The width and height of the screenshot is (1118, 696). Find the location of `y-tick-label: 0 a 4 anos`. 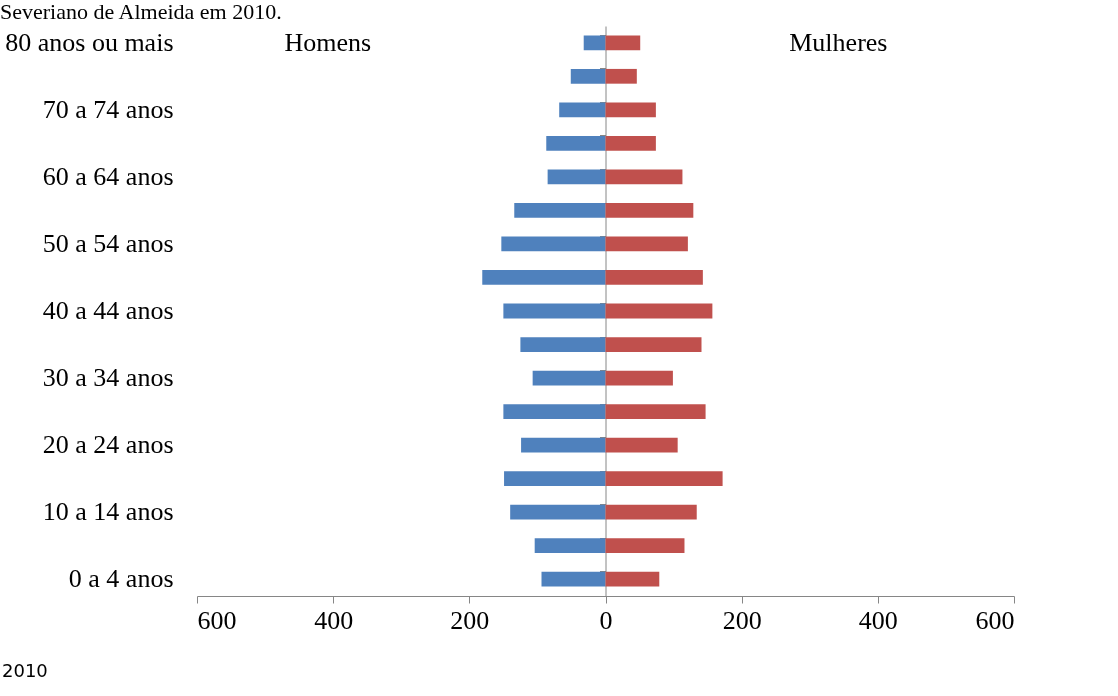

y-tick-label: 0 a 4 anos is located at coordinates (121, 579).